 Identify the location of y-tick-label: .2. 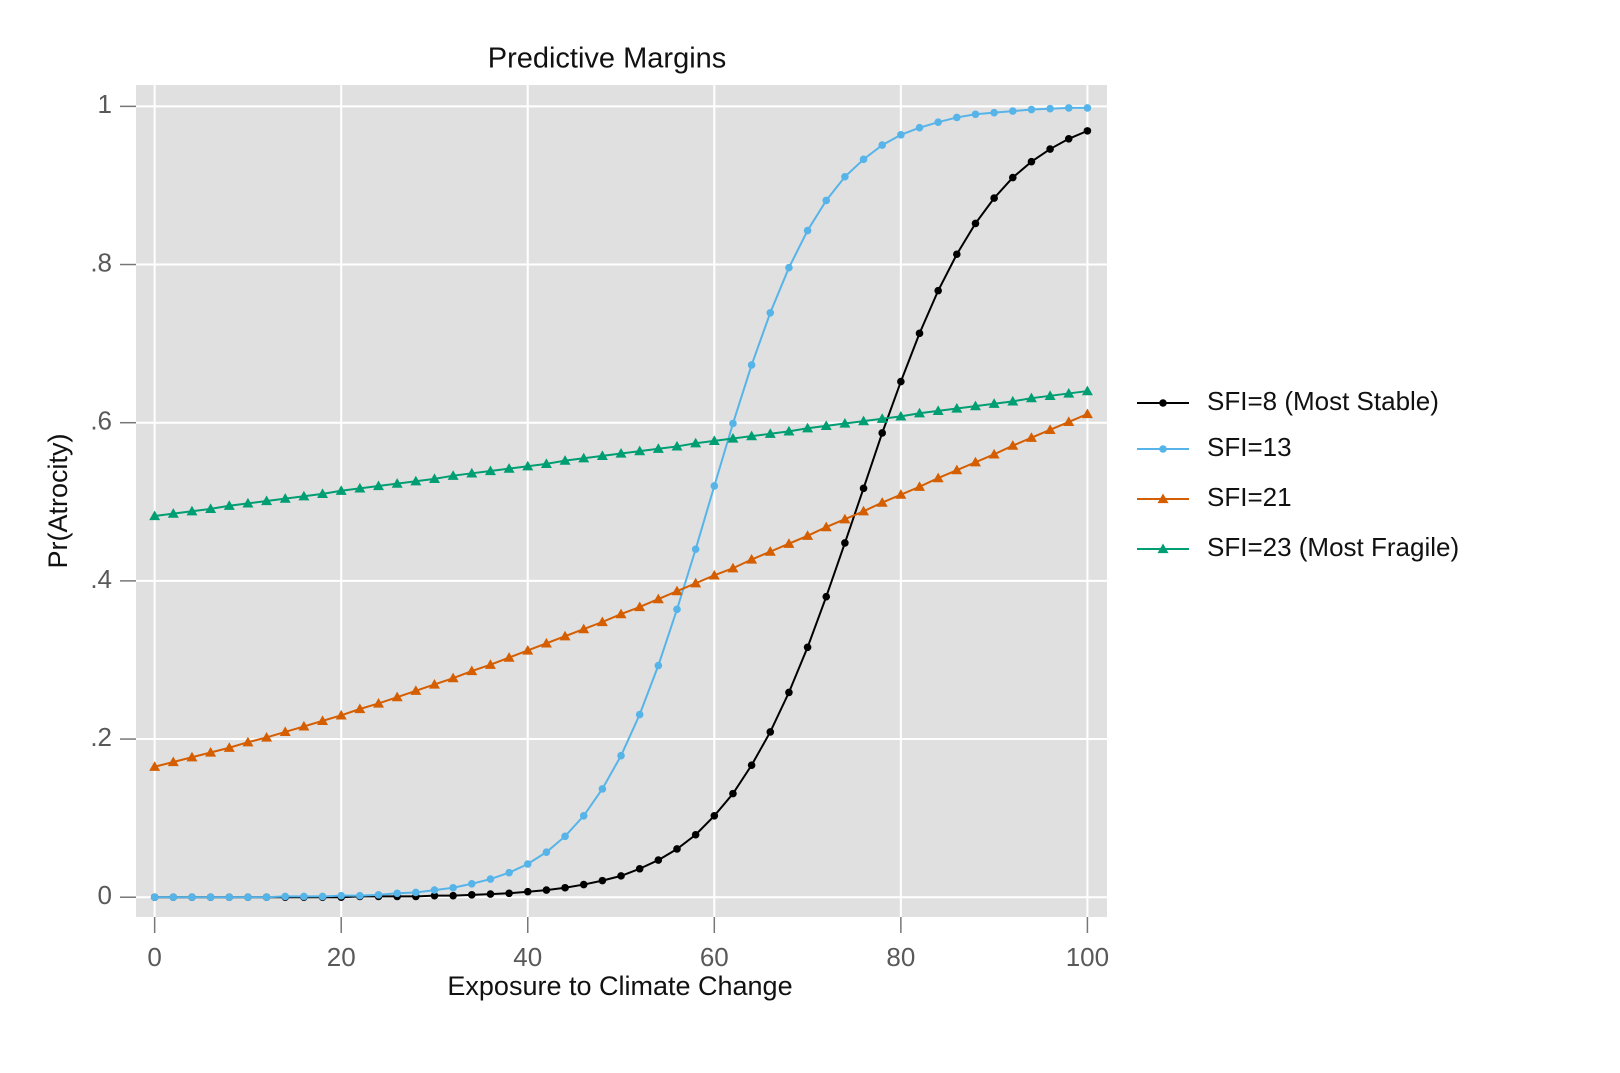
(101, 737).